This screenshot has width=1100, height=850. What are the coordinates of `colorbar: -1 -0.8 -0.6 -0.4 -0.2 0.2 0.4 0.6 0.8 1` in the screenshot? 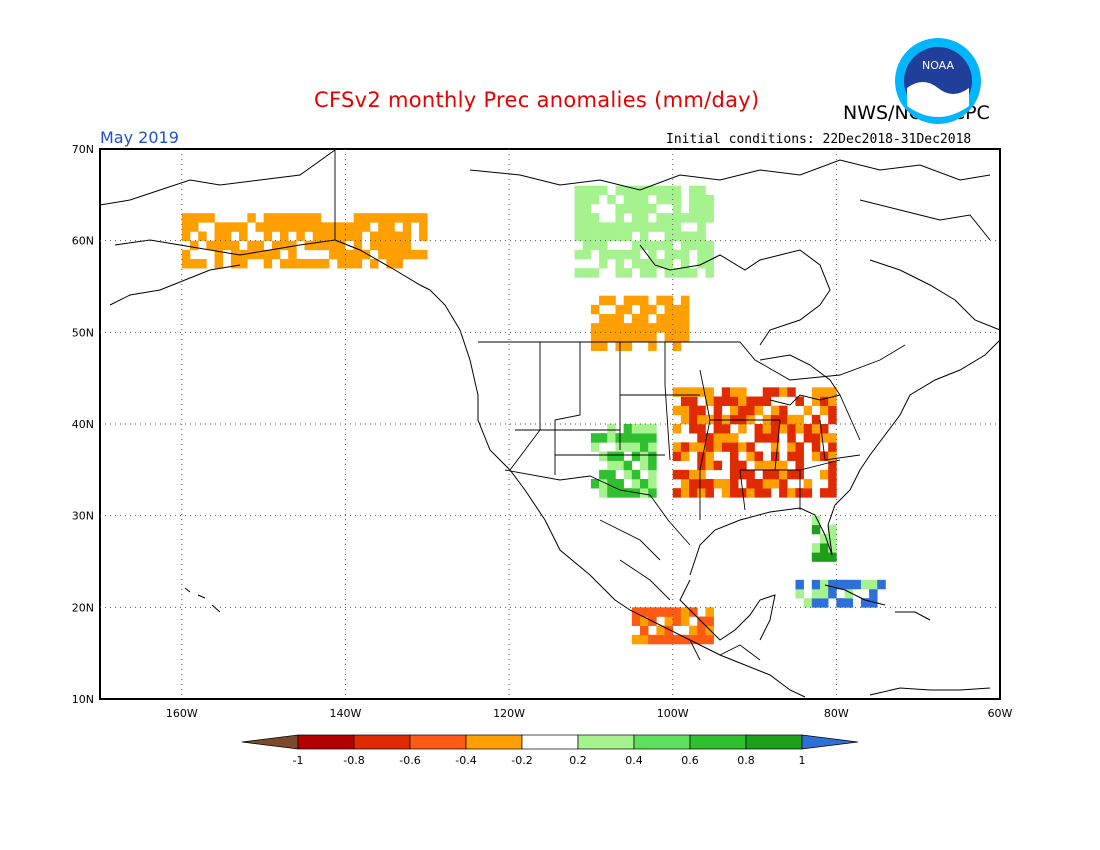 It's located at (550, 750).